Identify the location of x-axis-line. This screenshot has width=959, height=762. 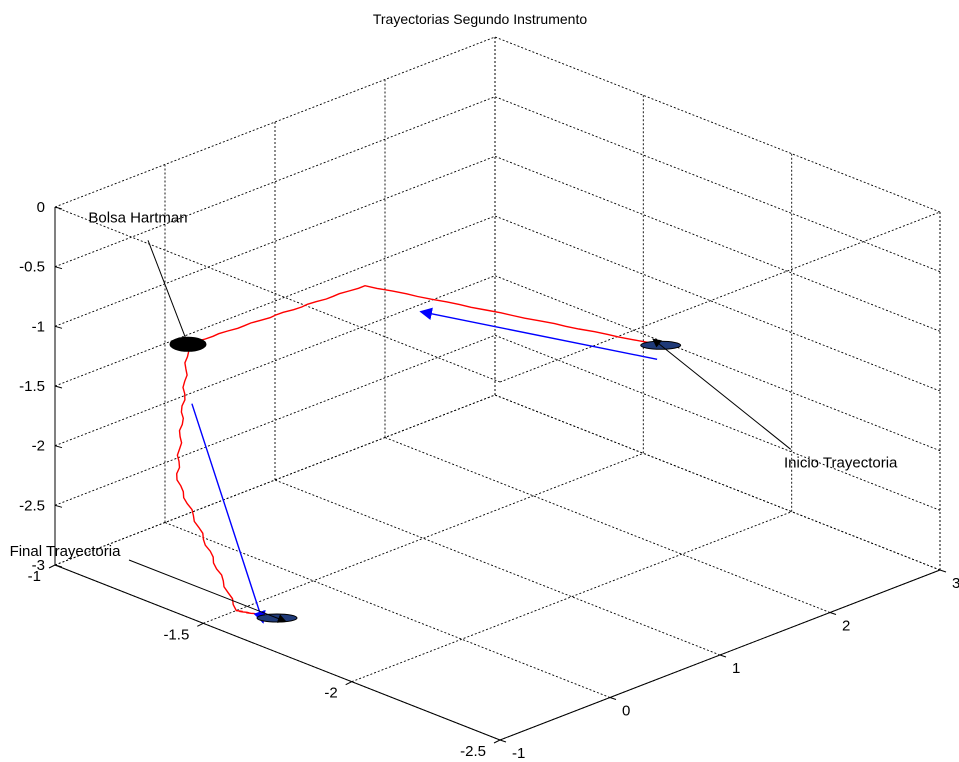
(277, 652).